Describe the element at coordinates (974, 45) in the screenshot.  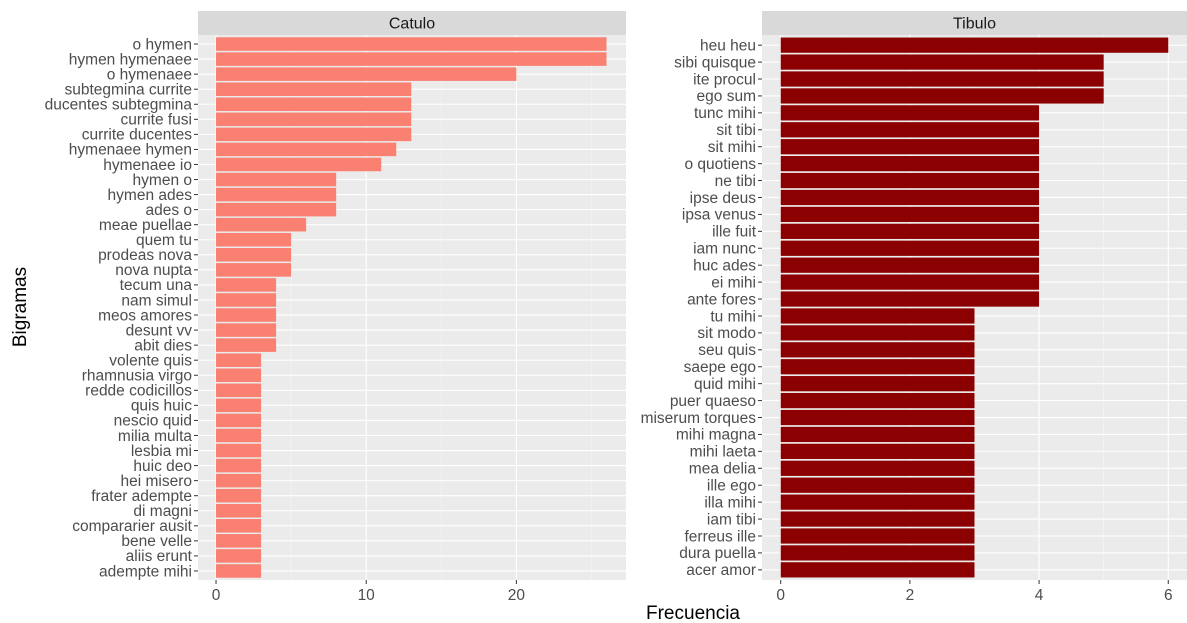
I see `bar-heu-heu` at that location.